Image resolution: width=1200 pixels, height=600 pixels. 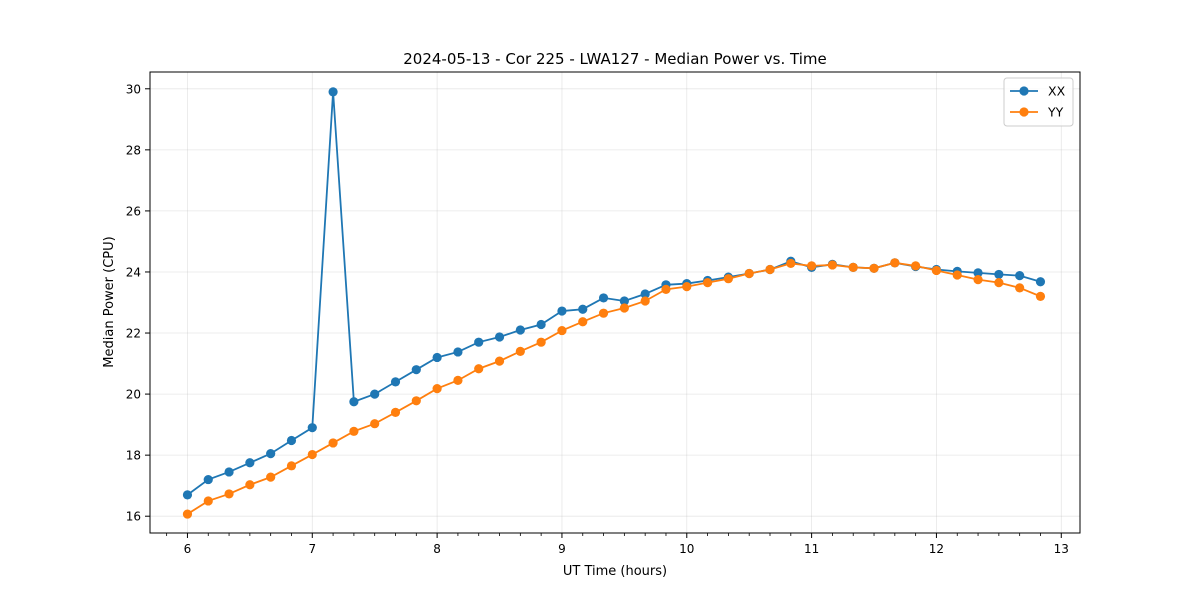 I want to click on x-tick-label: 9, so click(x=562, y=549).